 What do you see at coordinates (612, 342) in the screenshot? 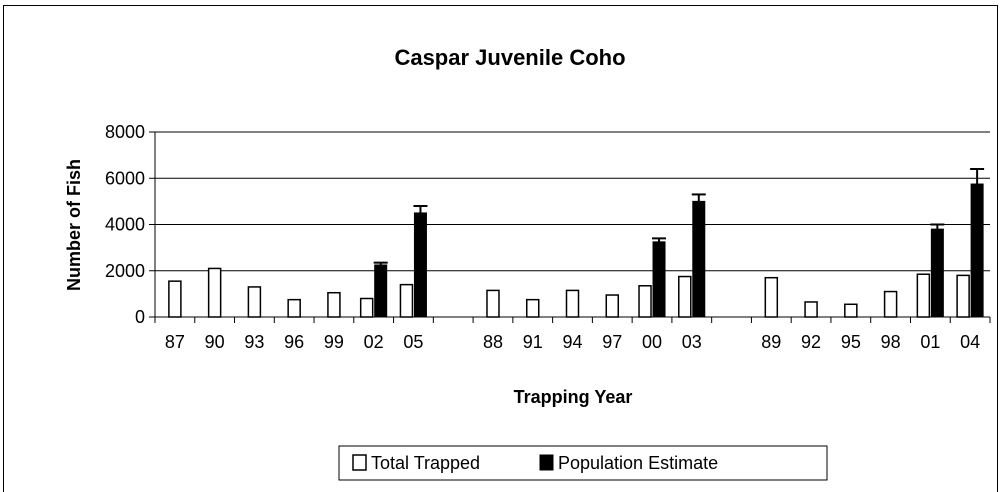
I see `x-tick-label: 97` at bounding box center [612, 342].